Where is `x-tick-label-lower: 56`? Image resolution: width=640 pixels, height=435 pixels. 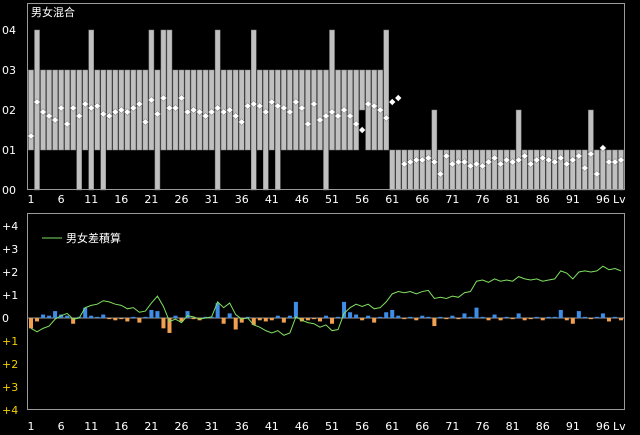 x-tick-label-lower: 56 is located at coordinates (362, 426).